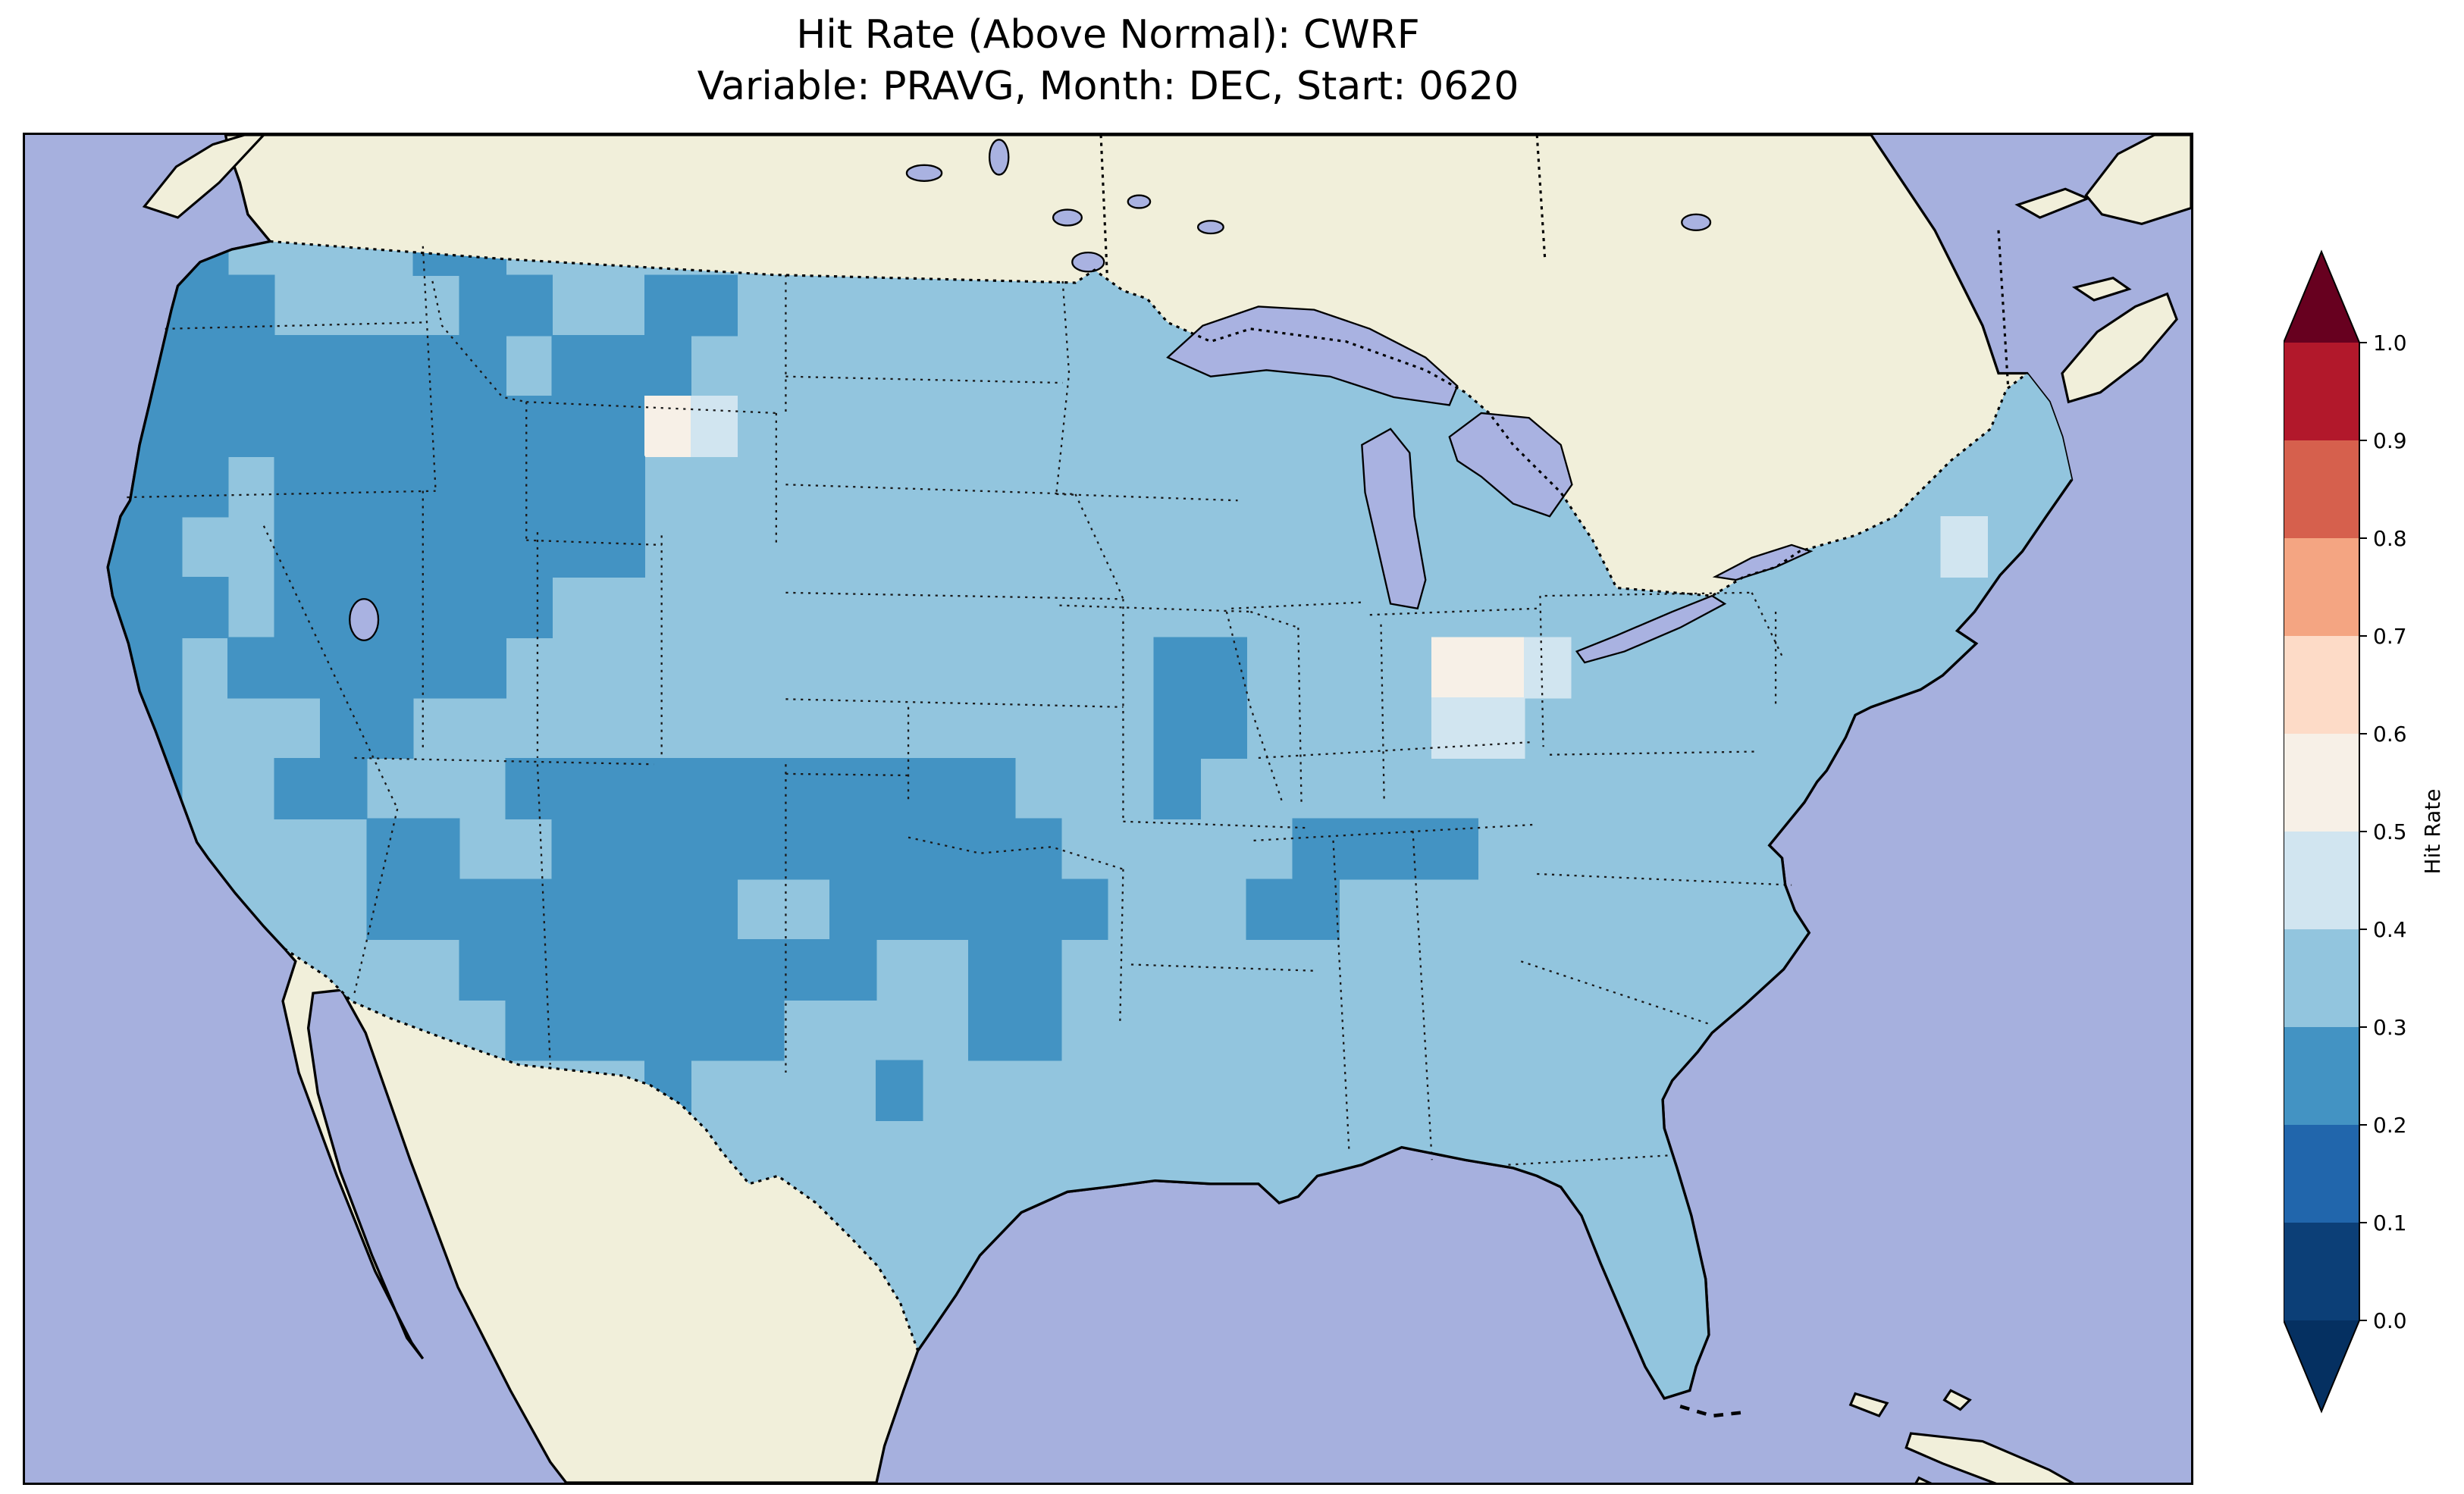  What do you see at coordinates (2390, 636) in the screenshot?
I see `colorbar-tick-label: 0.7` at bounding box center [2390, 636].